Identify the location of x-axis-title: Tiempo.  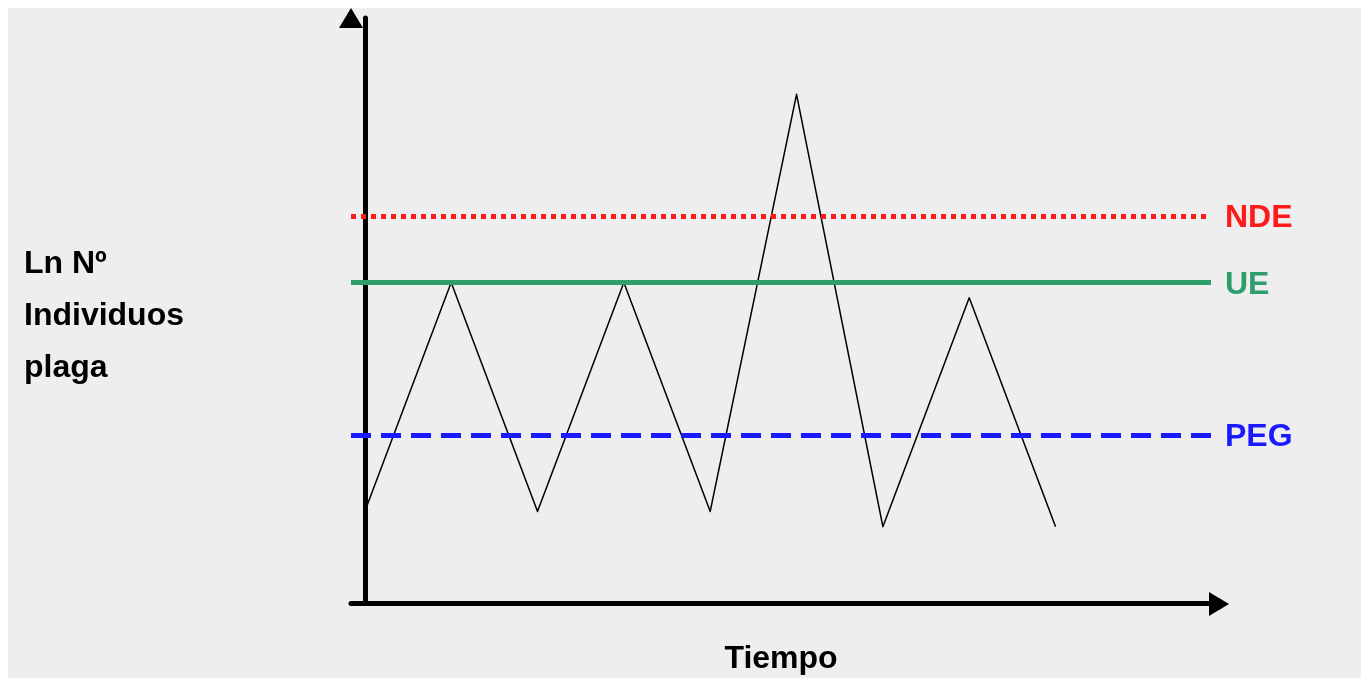
(781, 657).